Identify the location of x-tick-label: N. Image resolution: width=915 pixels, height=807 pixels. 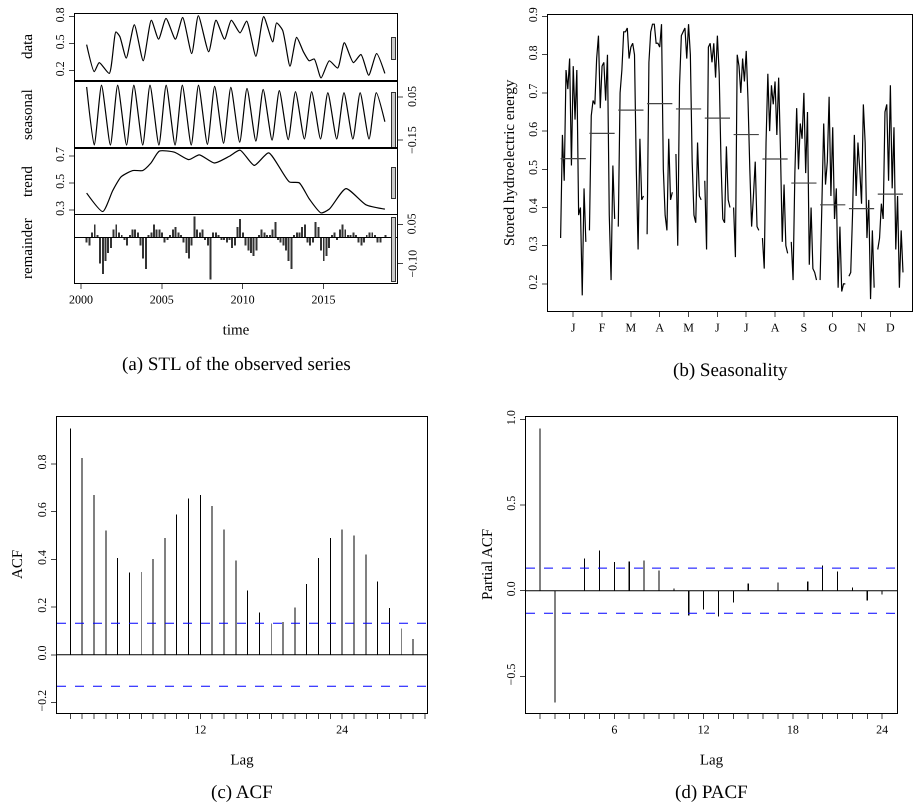
(861, 327).